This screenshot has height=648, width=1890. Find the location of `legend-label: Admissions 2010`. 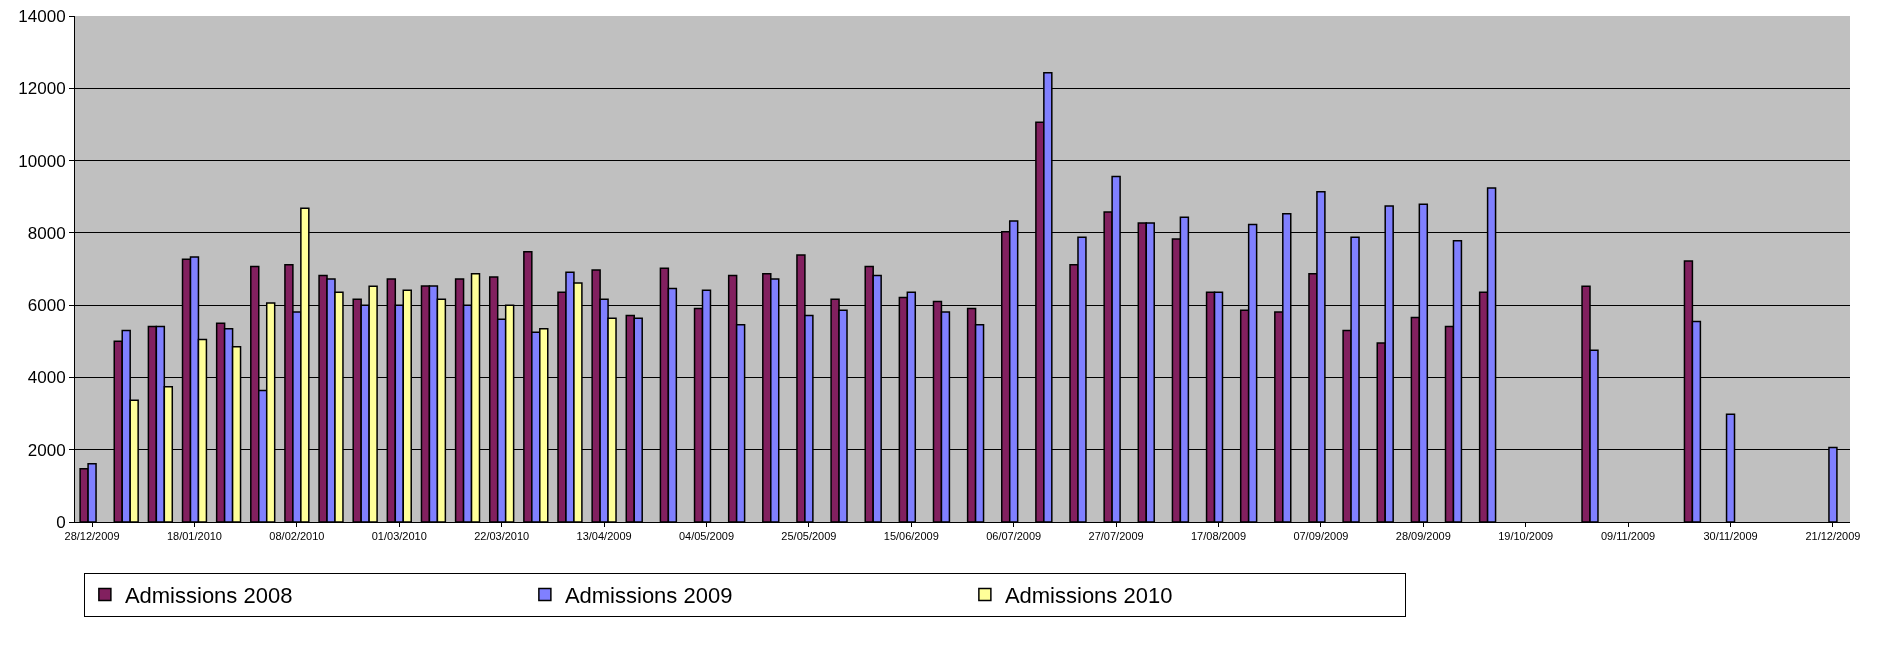

legend-label: Admissions 2010 is located at coordinates (1088, 595).